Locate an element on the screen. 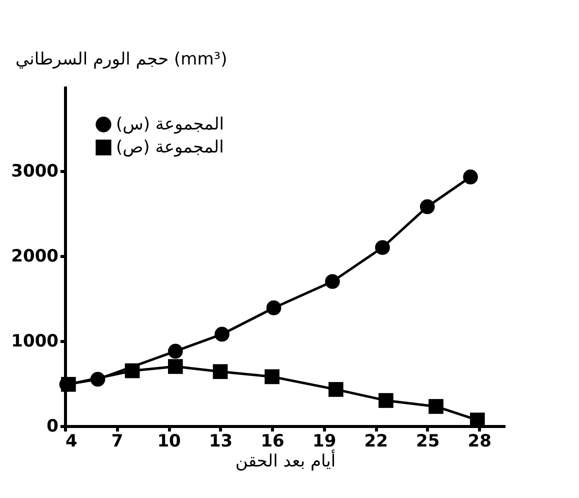 The width and height of the screenshot is (579, 498). x-tick-label: 28 is located at coordinates (480, 442).